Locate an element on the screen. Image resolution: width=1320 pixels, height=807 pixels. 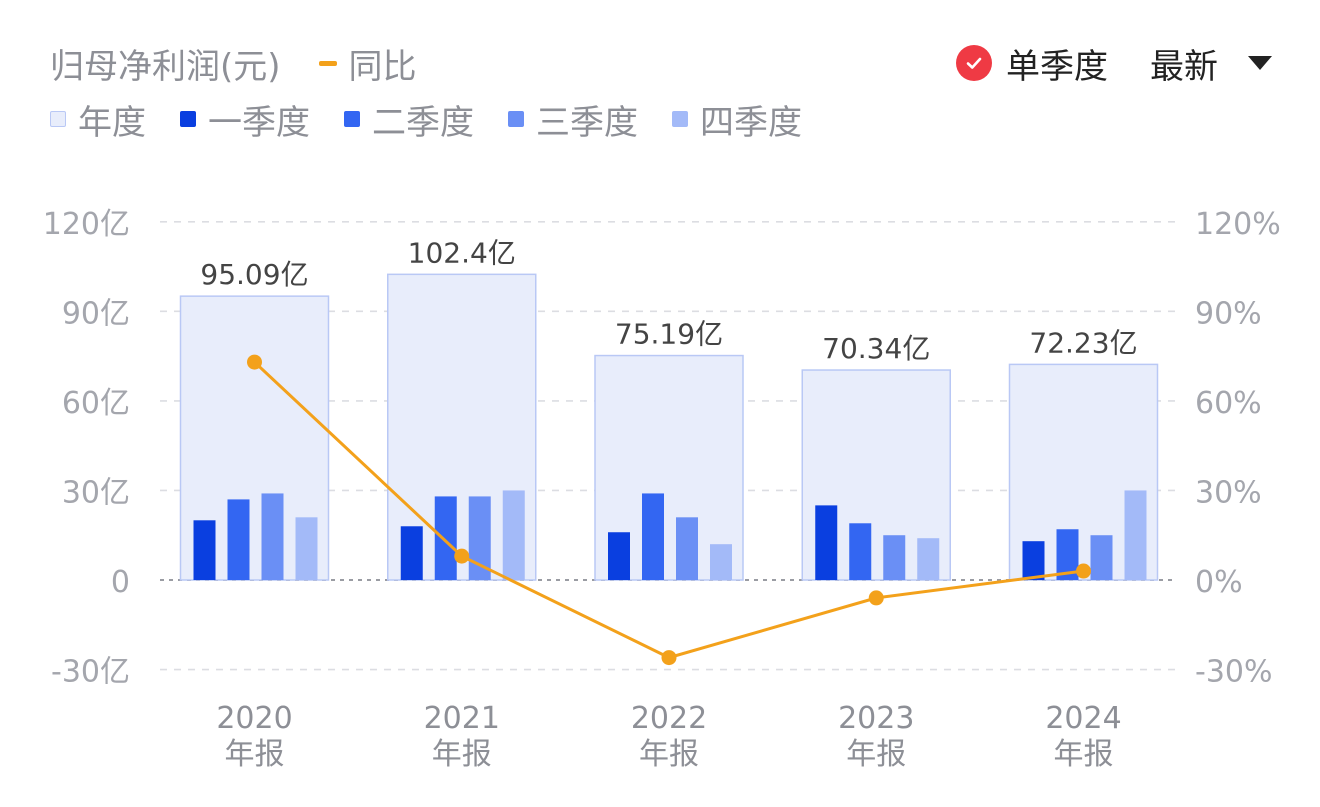
legend-swatch-q3 is located at coordinates (516, 119).